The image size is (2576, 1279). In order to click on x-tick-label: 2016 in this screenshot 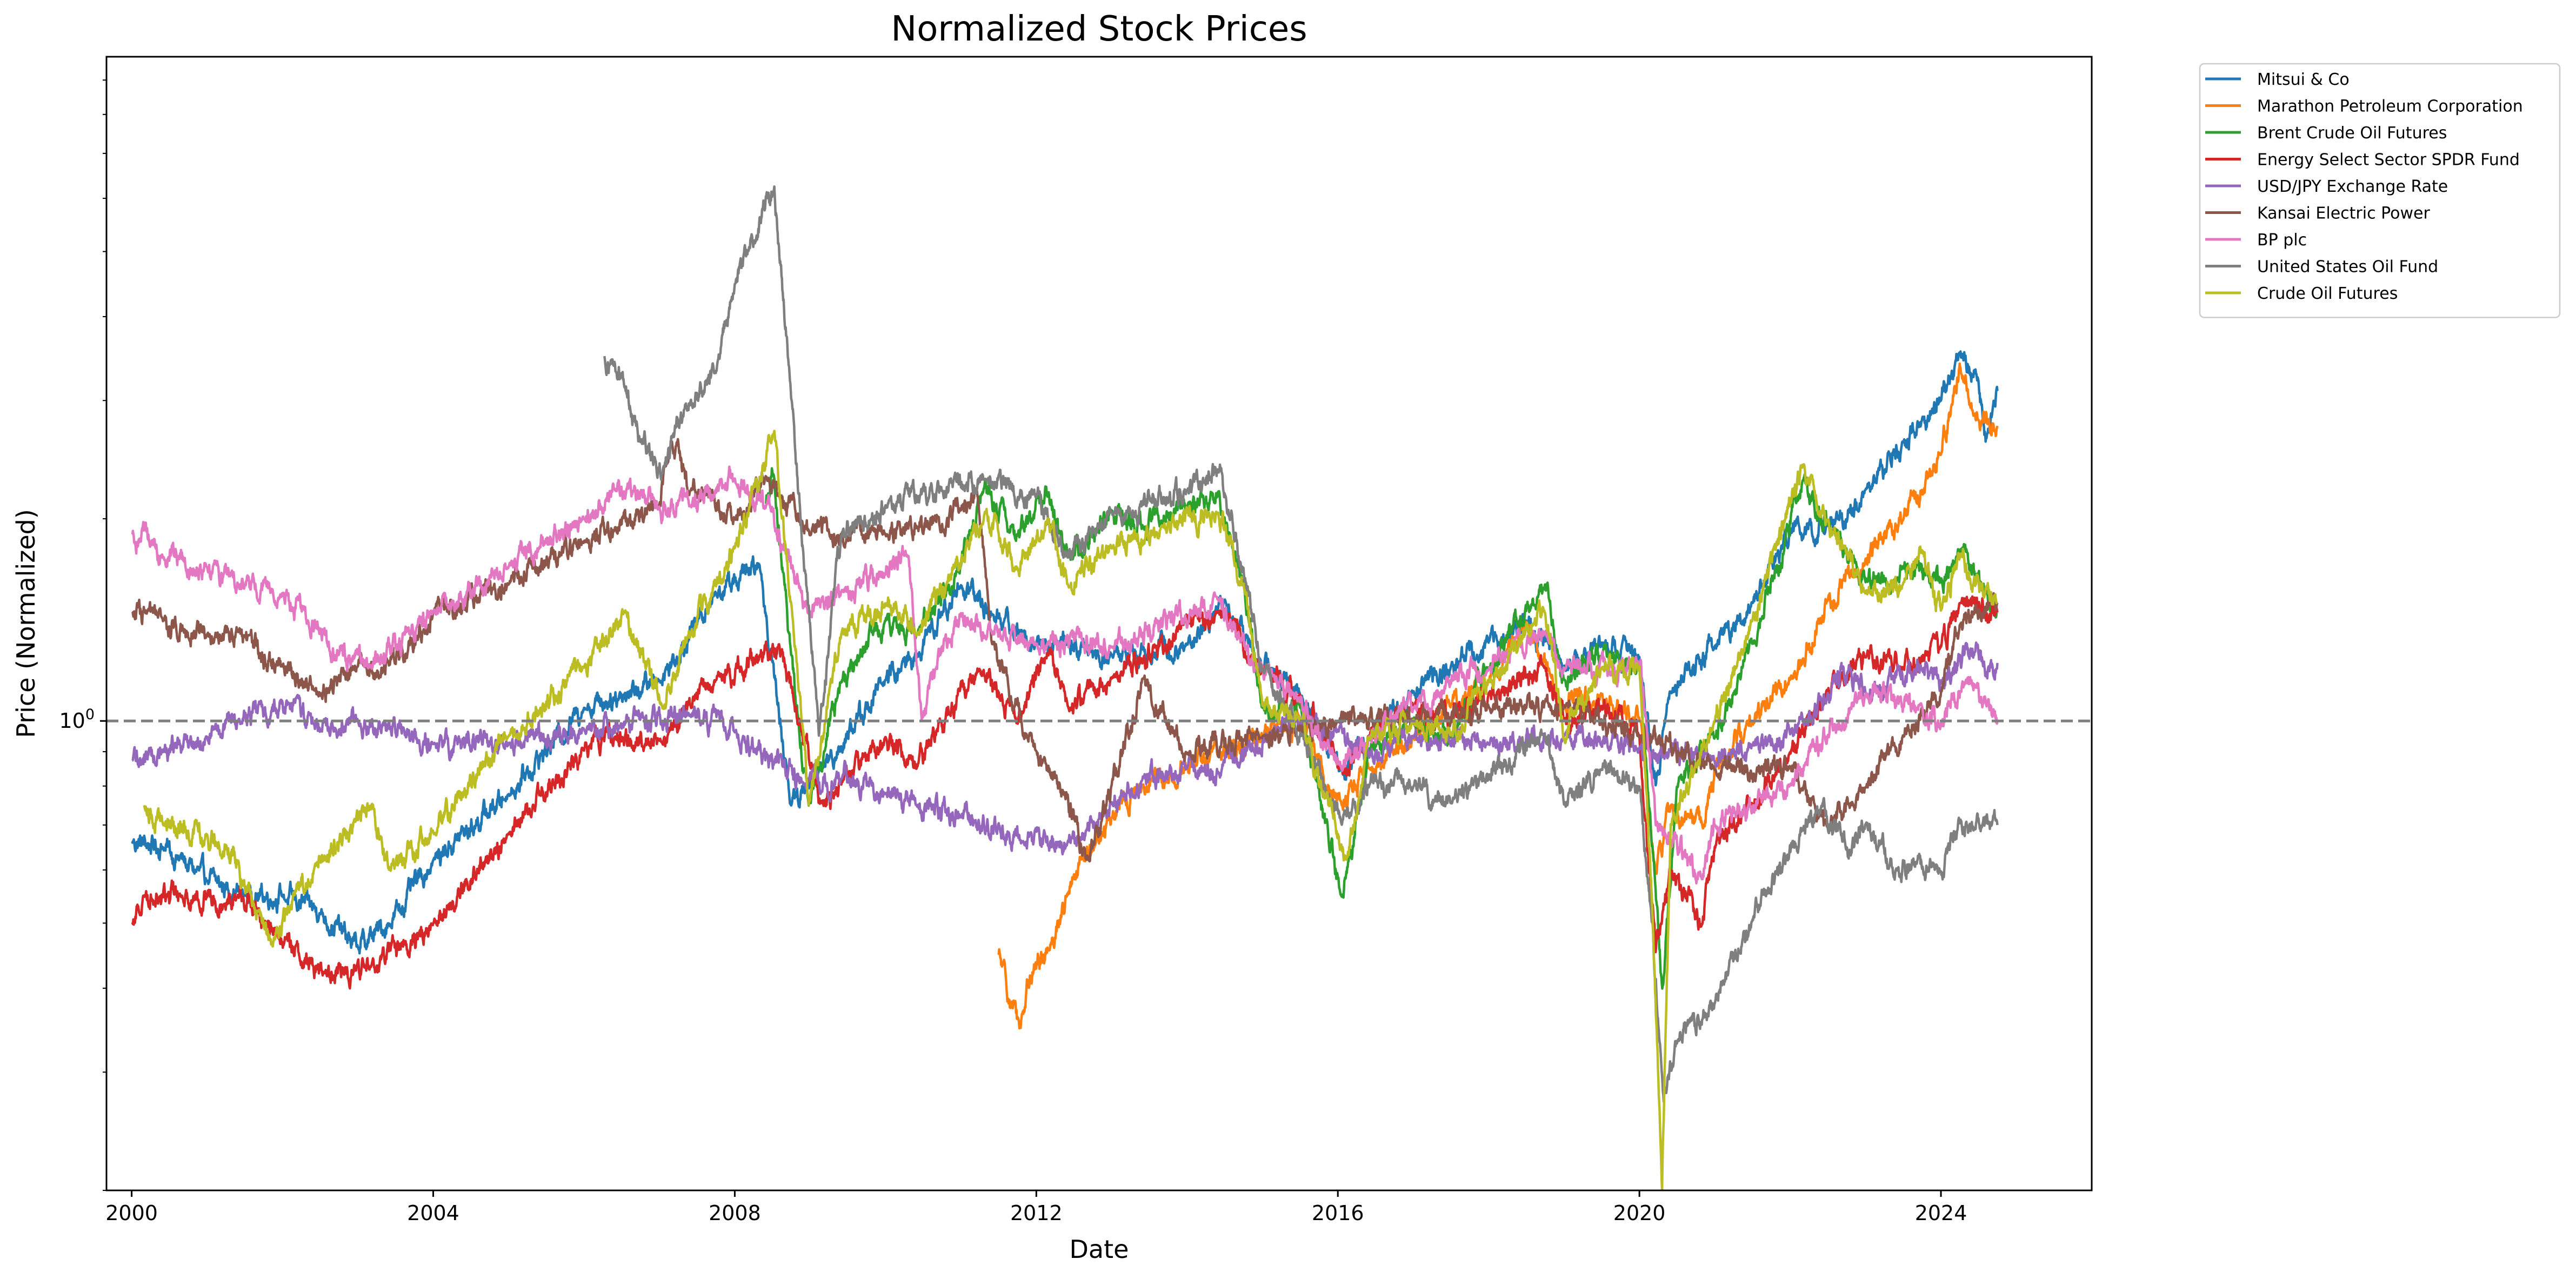, I will do `click(1338, 1213)`.